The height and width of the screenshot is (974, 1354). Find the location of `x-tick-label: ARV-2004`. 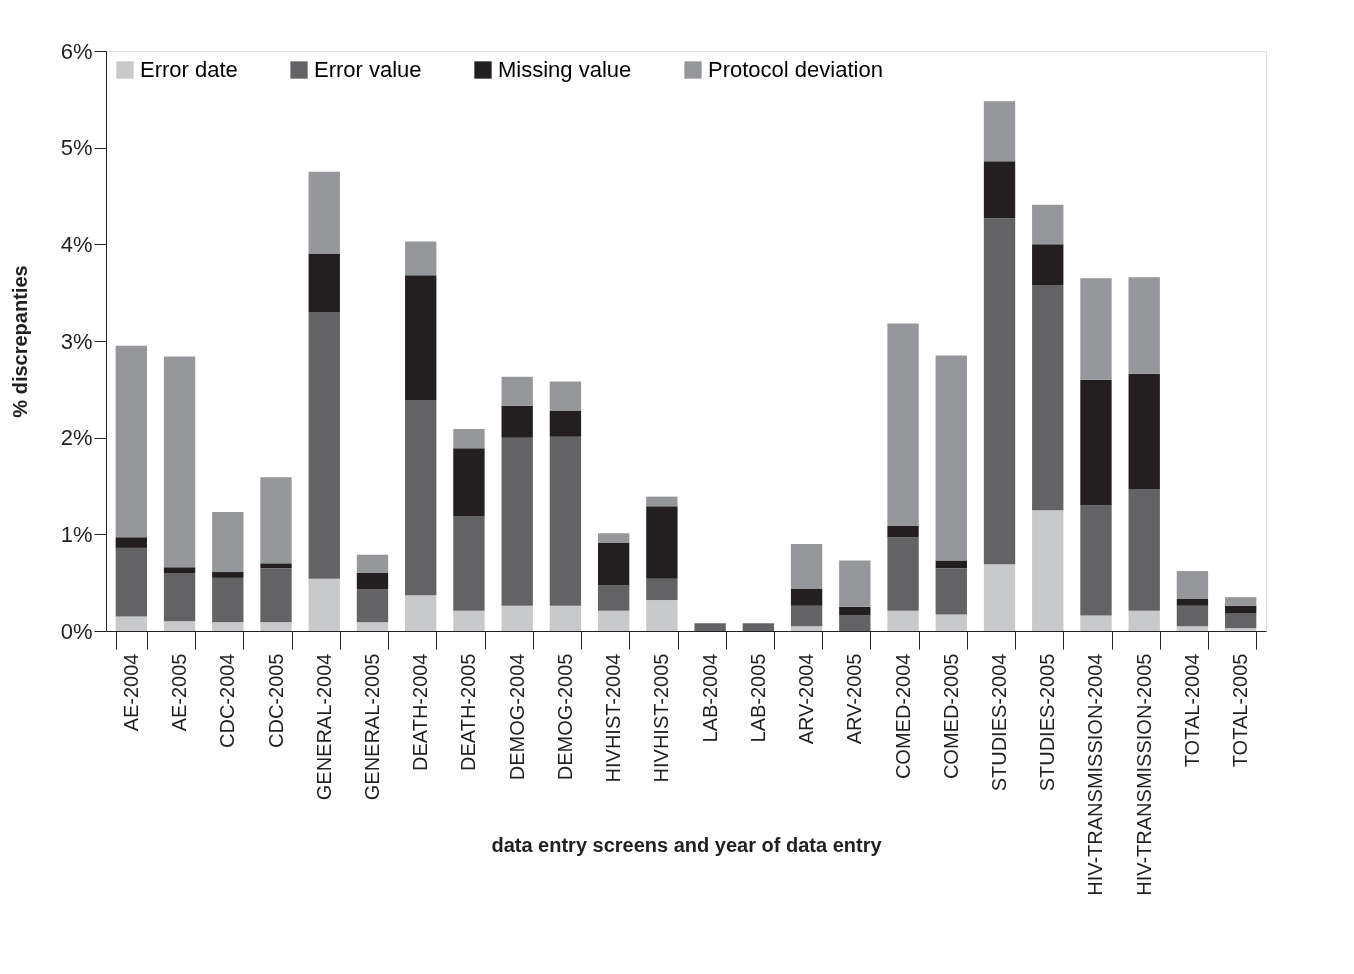

x-tick-label: ARV-2004 is located at coordinates (806, 699).